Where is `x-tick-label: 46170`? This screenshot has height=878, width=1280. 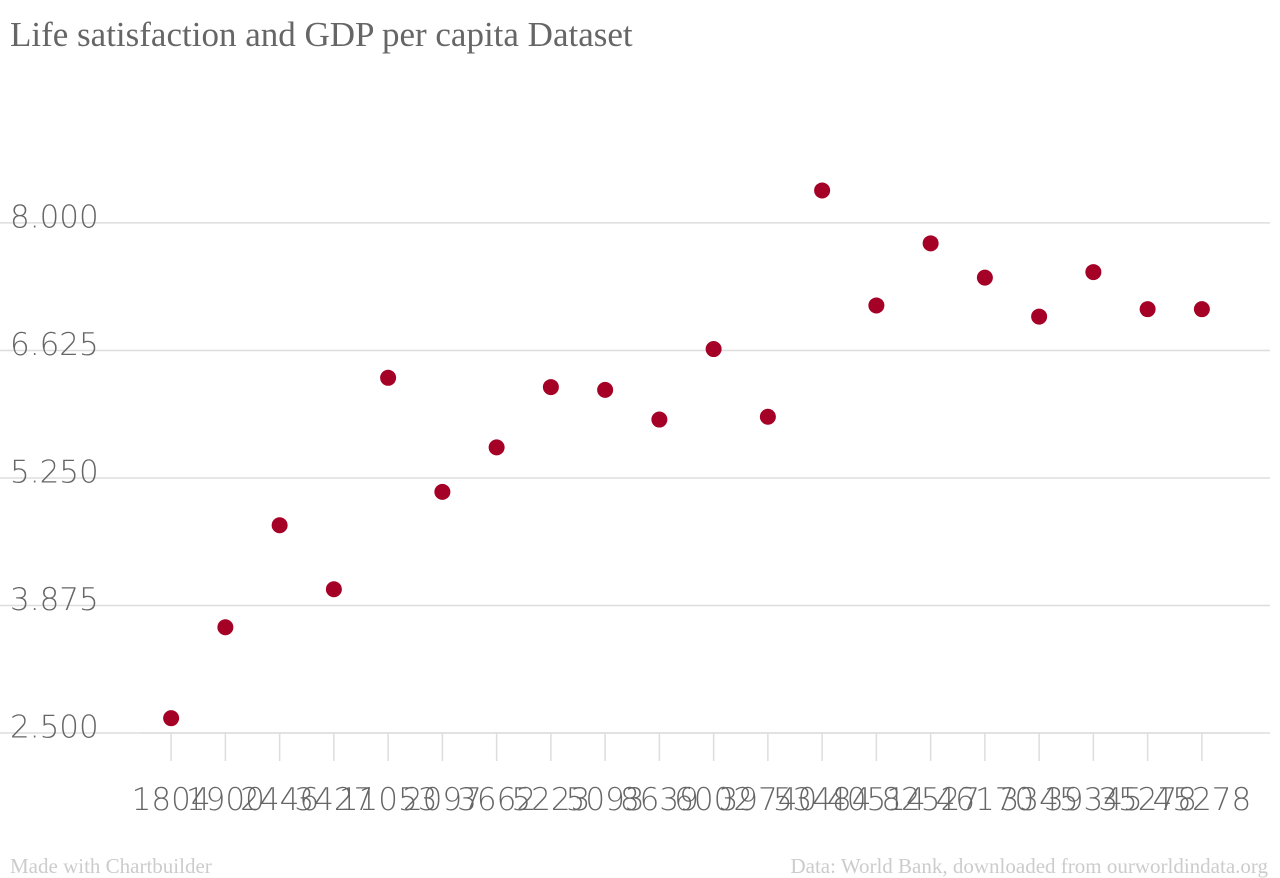 x-tick-label: 46170 is located at coordinates (985, 800).